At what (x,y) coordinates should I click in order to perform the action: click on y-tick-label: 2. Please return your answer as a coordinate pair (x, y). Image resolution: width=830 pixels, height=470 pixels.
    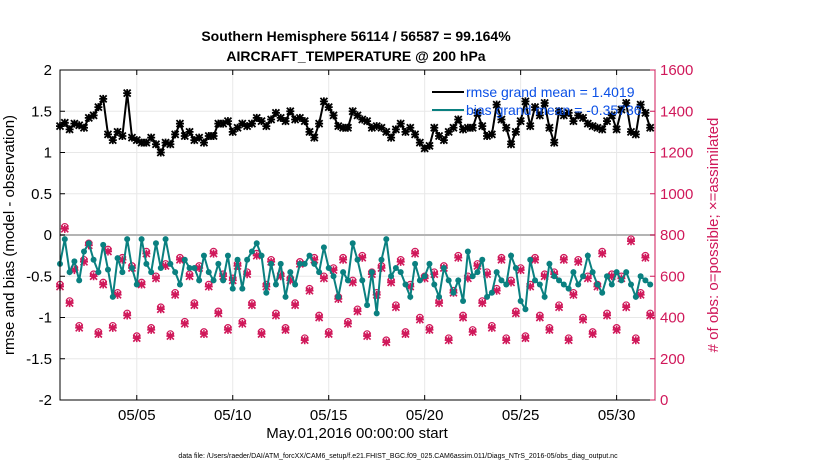
    Looking at the image, I should click on (48, 70).